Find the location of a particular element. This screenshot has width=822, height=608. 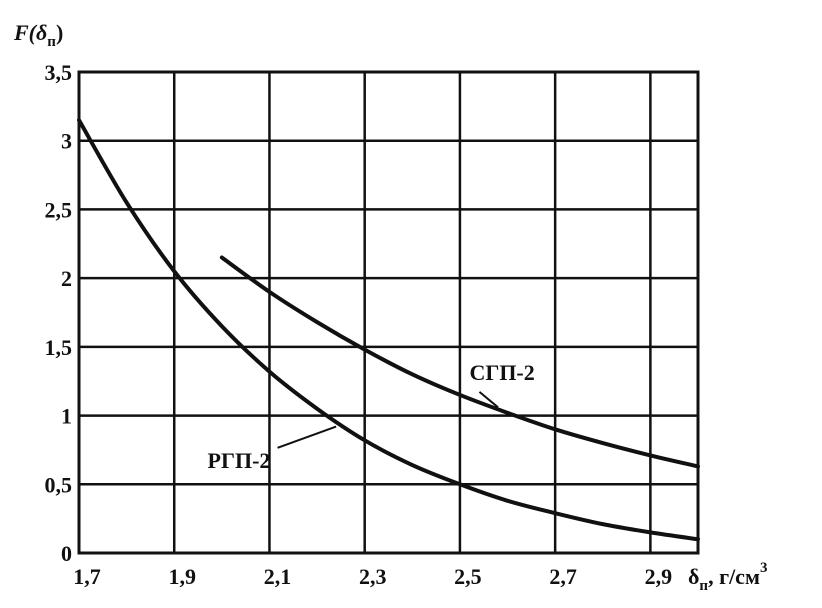

x-tick-label: 2,3 is located at coordinates (373, 576).